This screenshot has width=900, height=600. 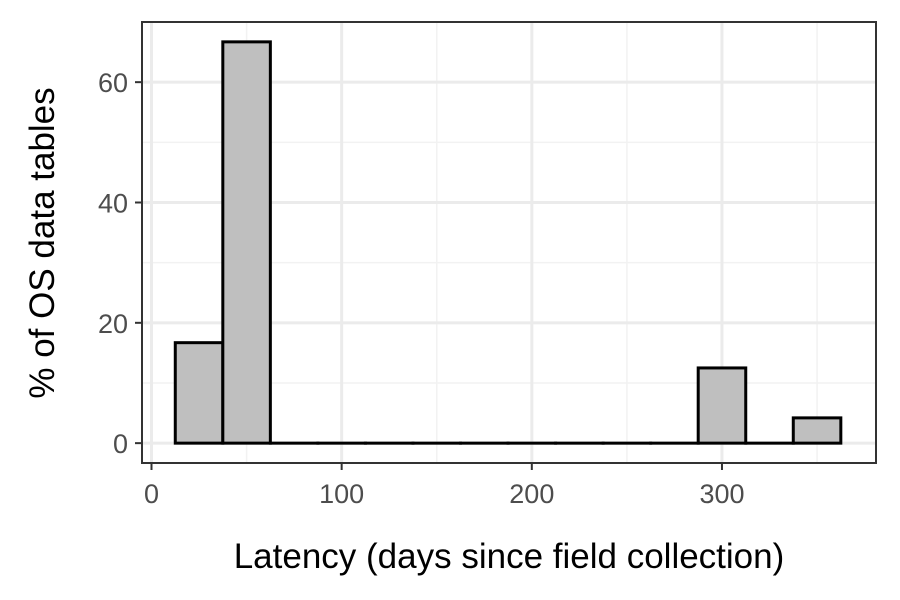 What do you see at coordinates (113, 203) in the screenshot?
I see `y-tick-label: 40` at bounding box center [113, 203].